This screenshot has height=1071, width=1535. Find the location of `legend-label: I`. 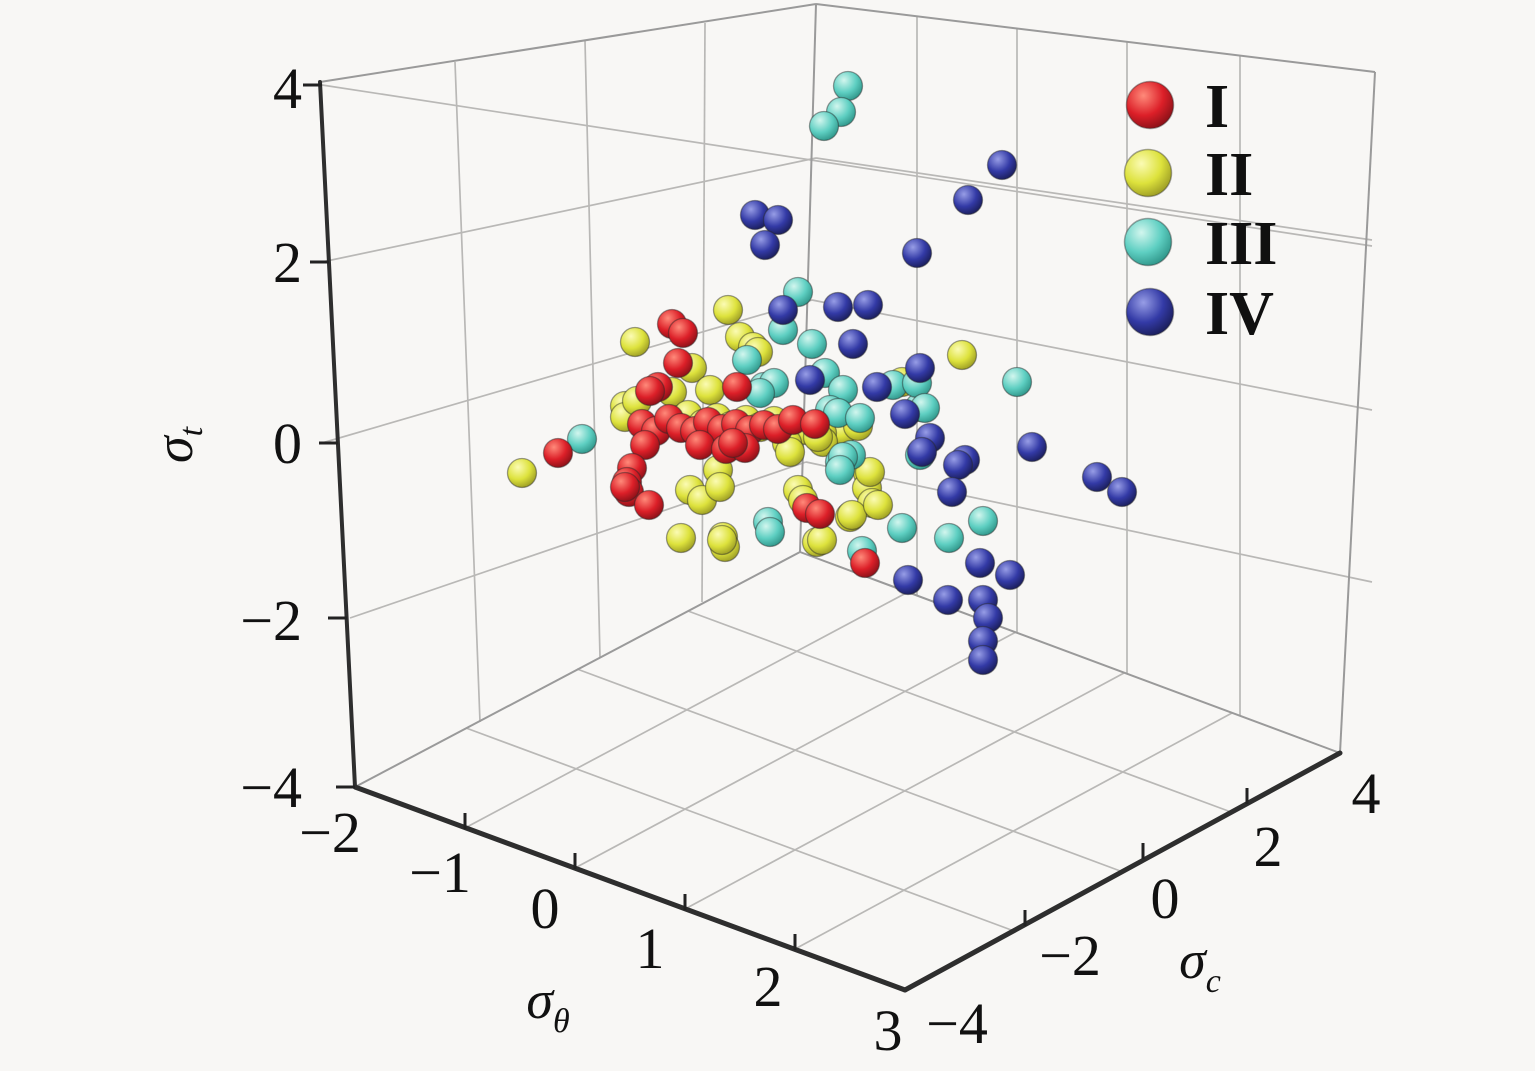

legend-label: I is located at coordinates (1217, 107).